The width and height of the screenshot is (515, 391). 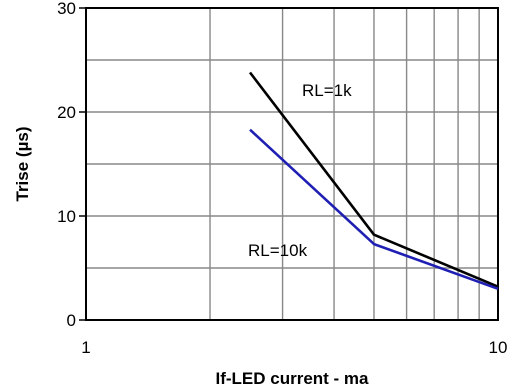 I want to click on y-tick-label-0: 0, so click(x=71, y=320).